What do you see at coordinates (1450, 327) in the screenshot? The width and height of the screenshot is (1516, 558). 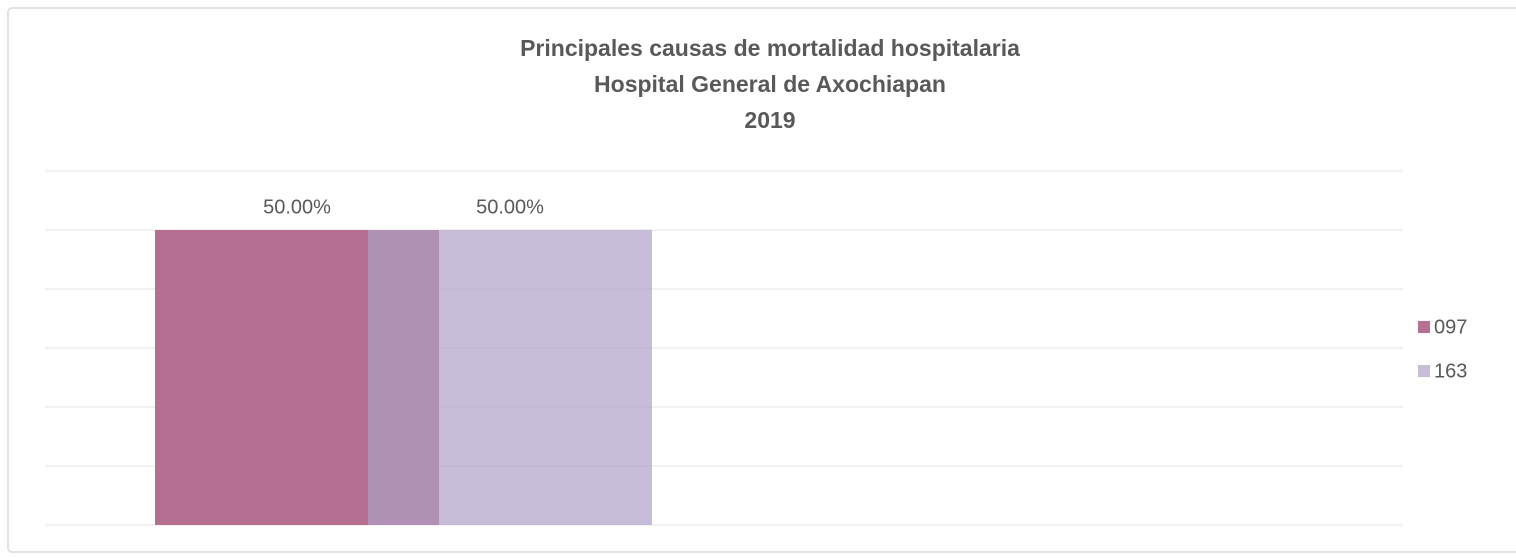 I see `legend-label: 097` at bounding box center [1450, 327].